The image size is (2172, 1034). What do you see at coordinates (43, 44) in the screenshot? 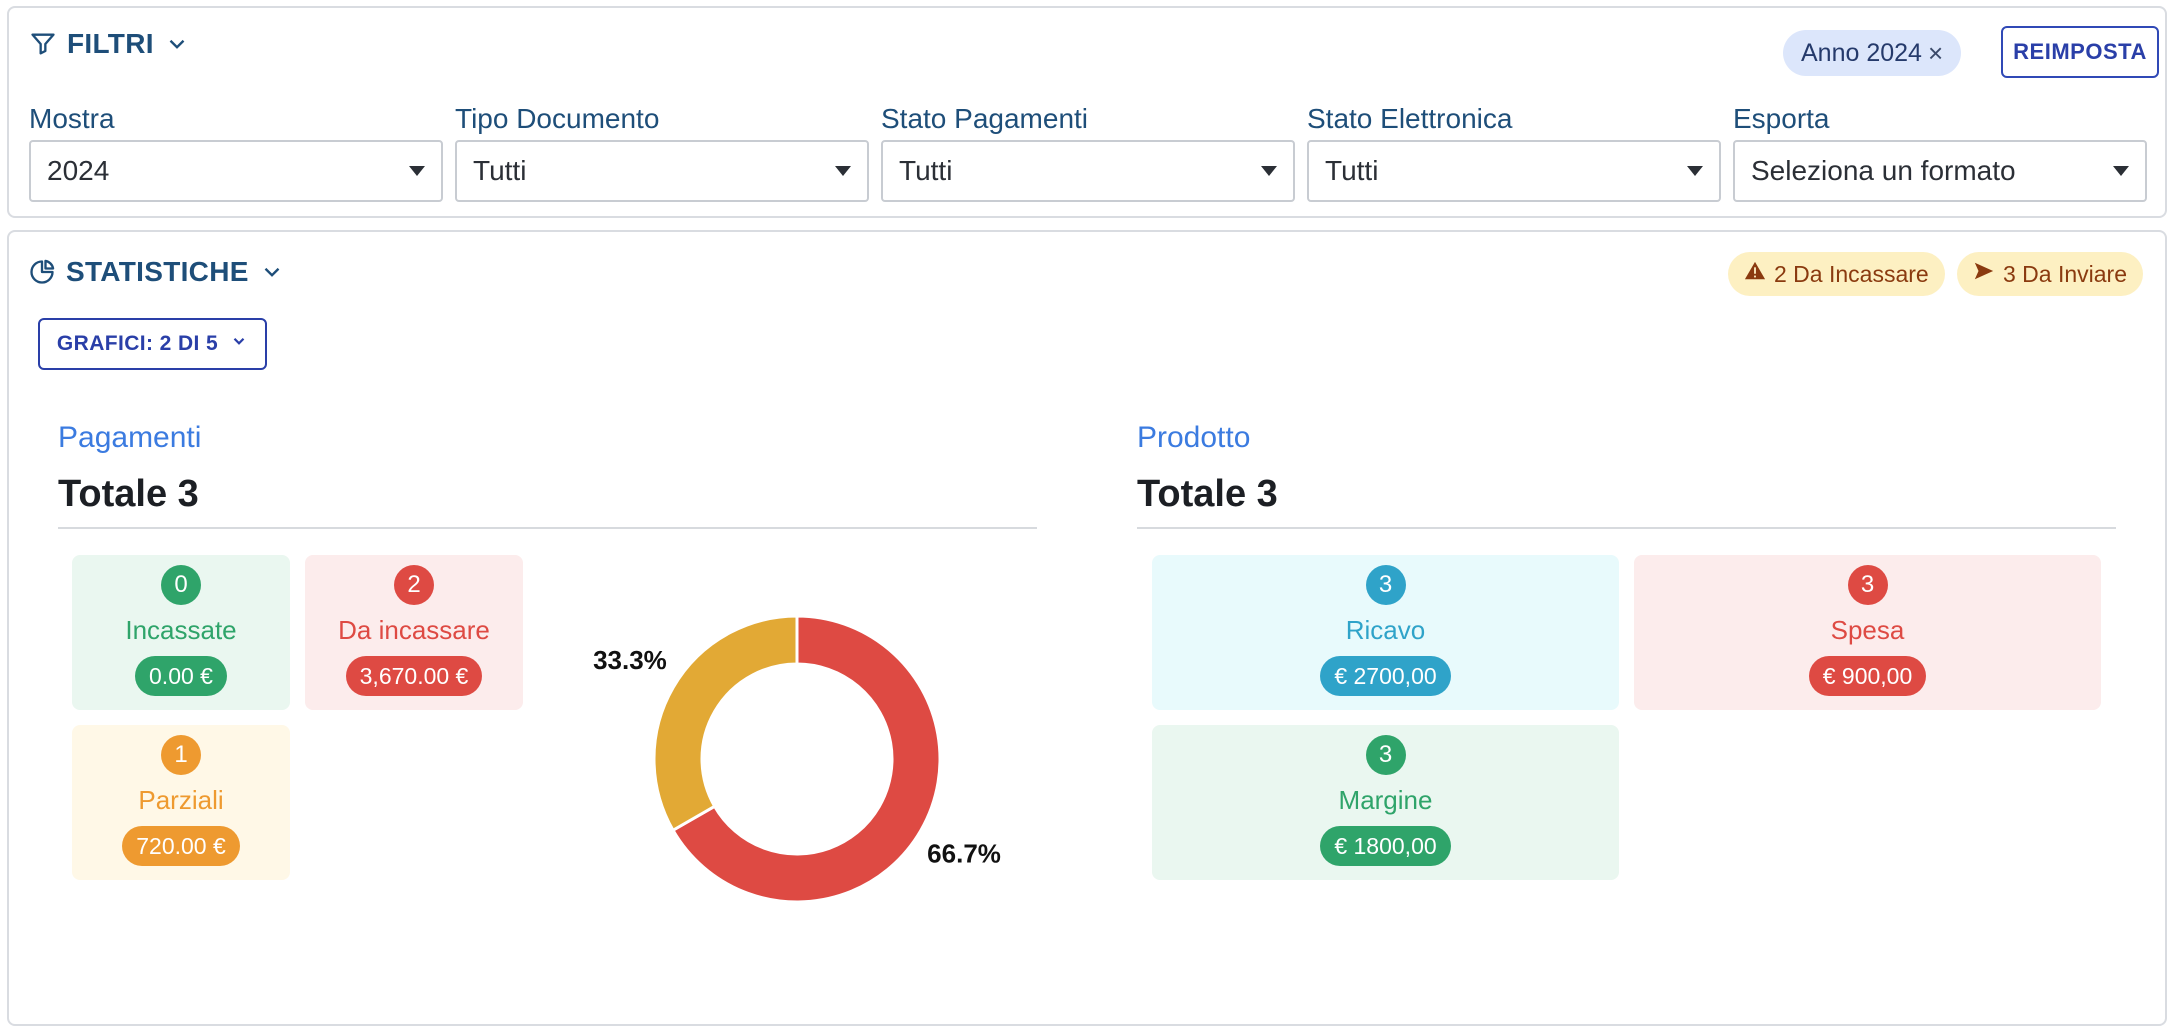
I see `filter-icon` at bounding box center [43, 44].